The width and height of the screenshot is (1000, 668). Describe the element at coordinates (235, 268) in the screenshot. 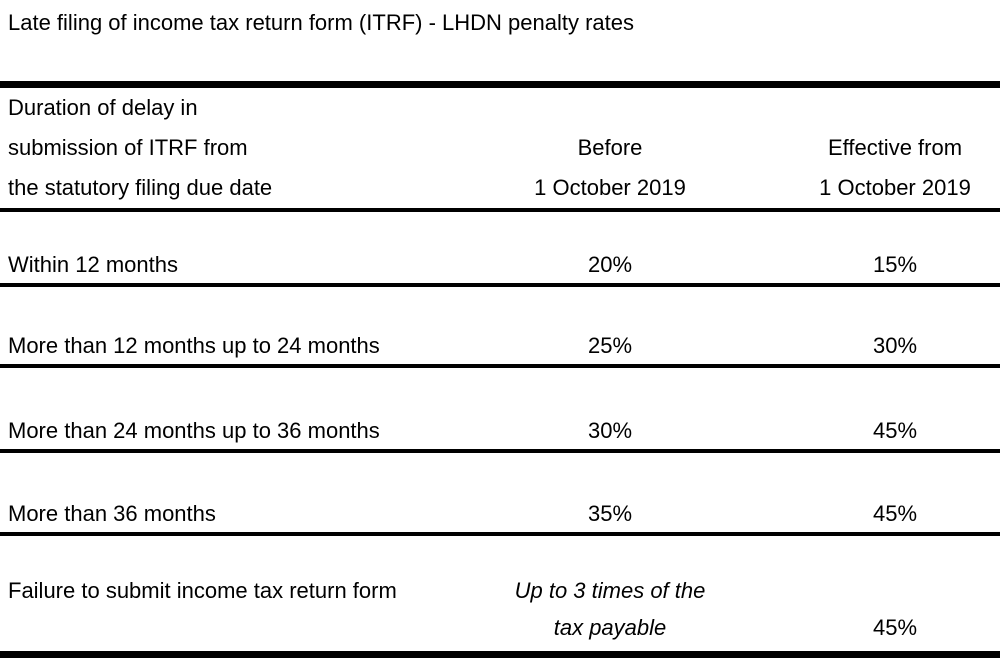

I see `cell-duration: Within 12 months` at that location.